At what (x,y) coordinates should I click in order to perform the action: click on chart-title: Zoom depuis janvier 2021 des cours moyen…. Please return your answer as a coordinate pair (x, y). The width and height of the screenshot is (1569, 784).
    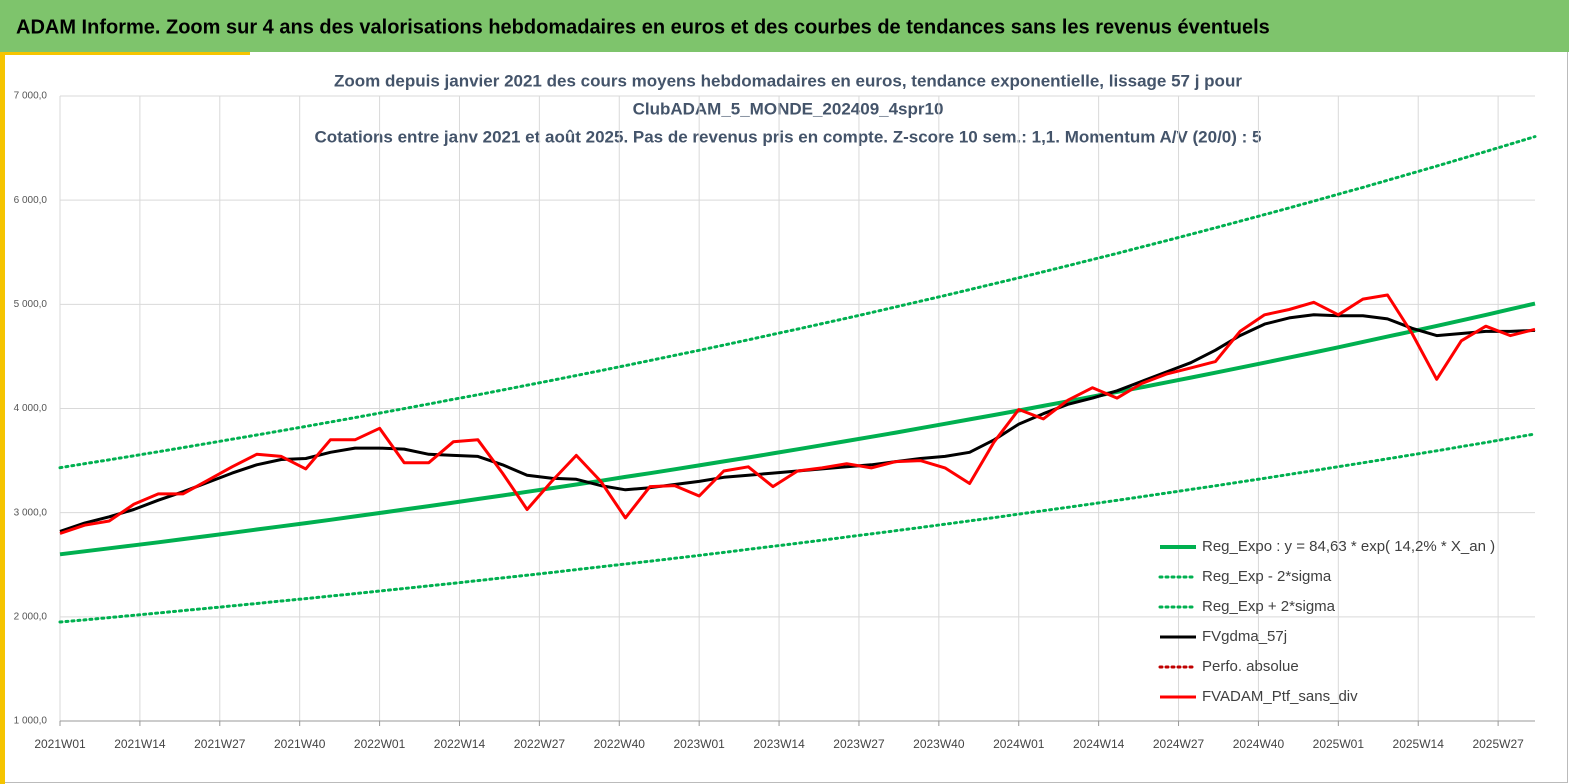
    Looking at the image, I should click on (788, 80).